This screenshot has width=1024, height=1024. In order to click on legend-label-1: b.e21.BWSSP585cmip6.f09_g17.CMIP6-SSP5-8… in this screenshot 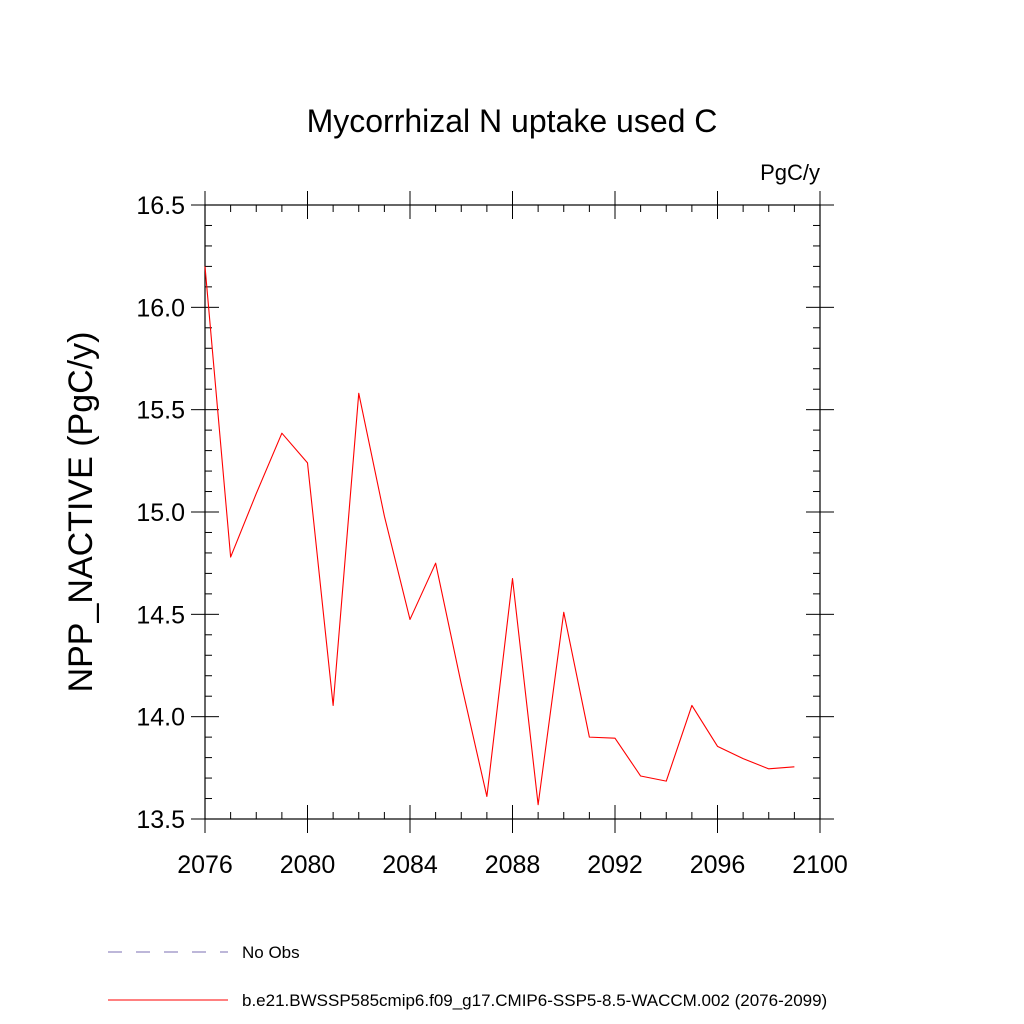, I will do `click(534, 1000)`.